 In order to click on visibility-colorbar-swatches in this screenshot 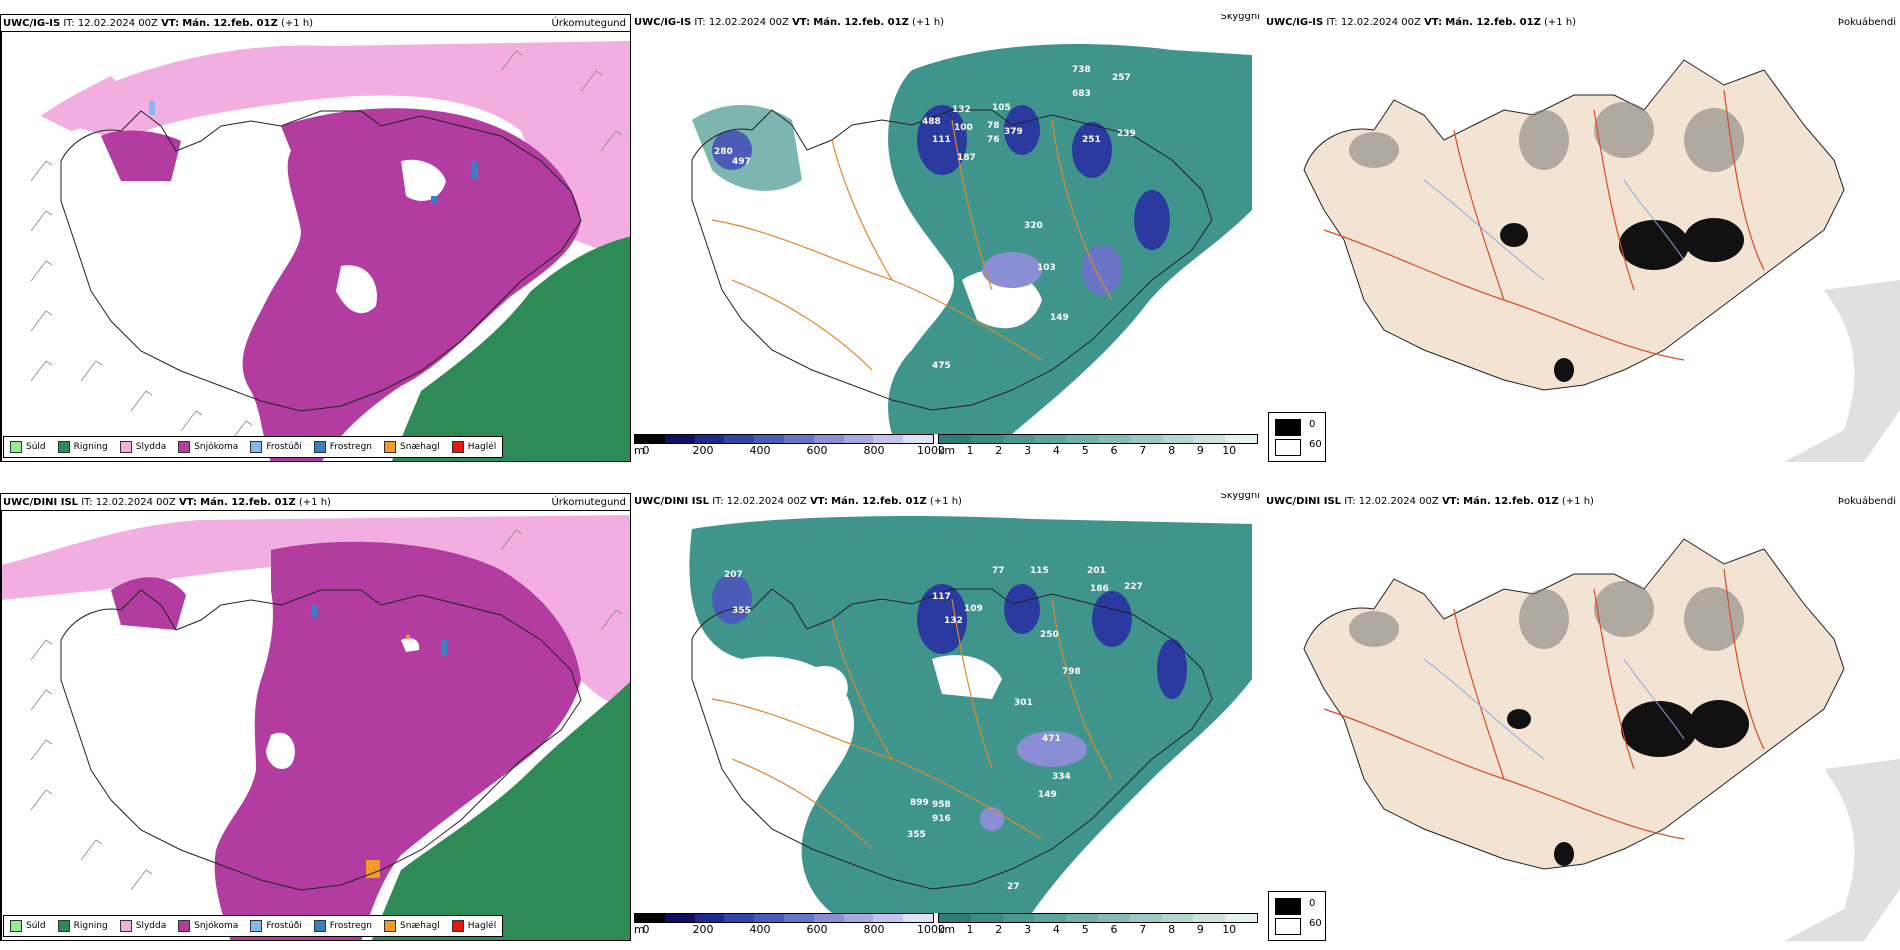, I will do `click(1098, 439)`.